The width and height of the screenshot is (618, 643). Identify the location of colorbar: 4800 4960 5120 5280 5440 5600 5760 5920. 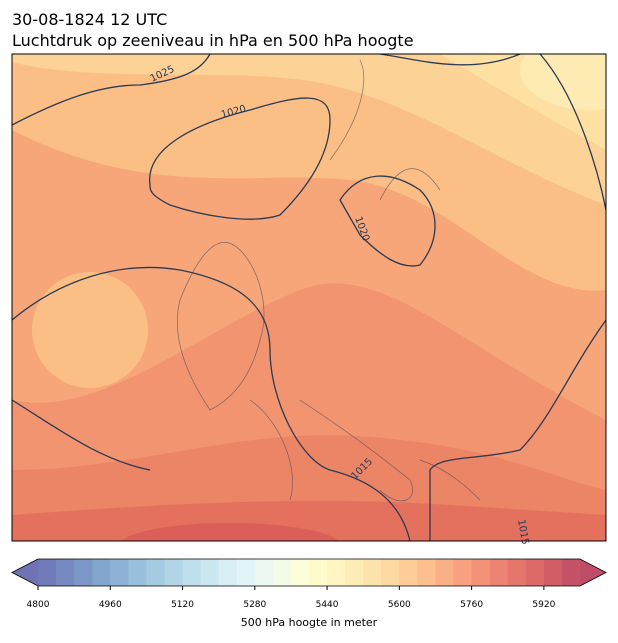
(309, 584).